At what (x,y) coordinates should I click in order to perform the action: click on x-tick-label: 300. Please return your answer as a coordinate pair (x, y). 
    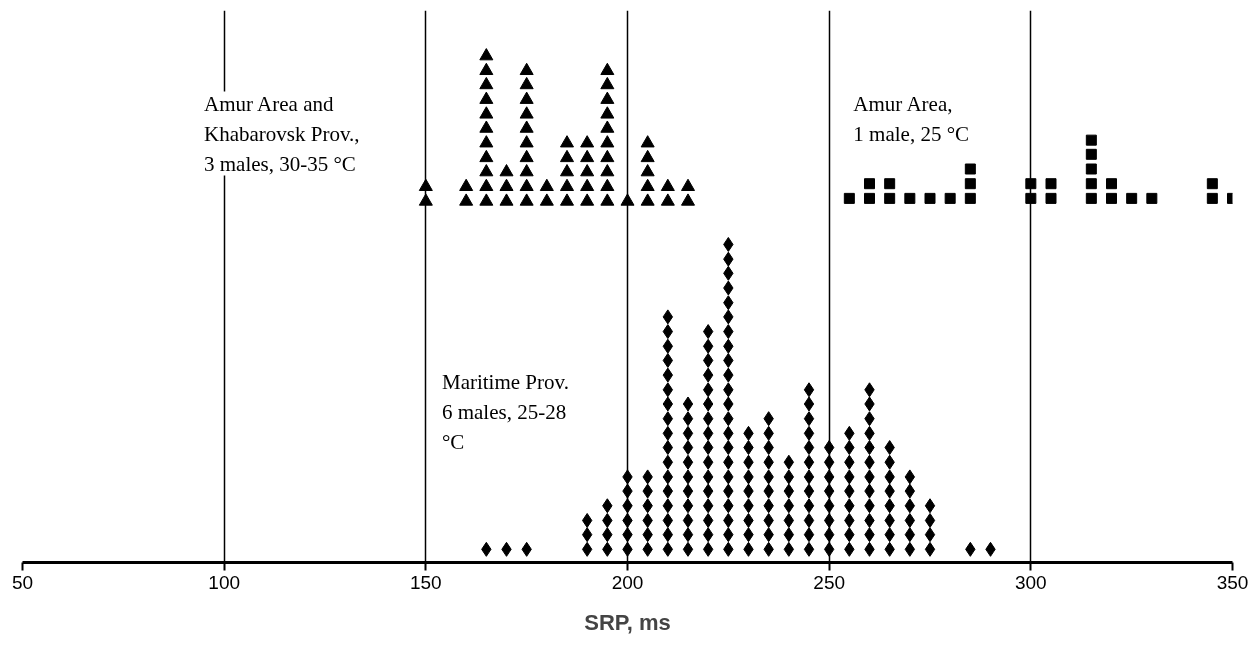
    Looking at the image, I should click on (1030, 582).